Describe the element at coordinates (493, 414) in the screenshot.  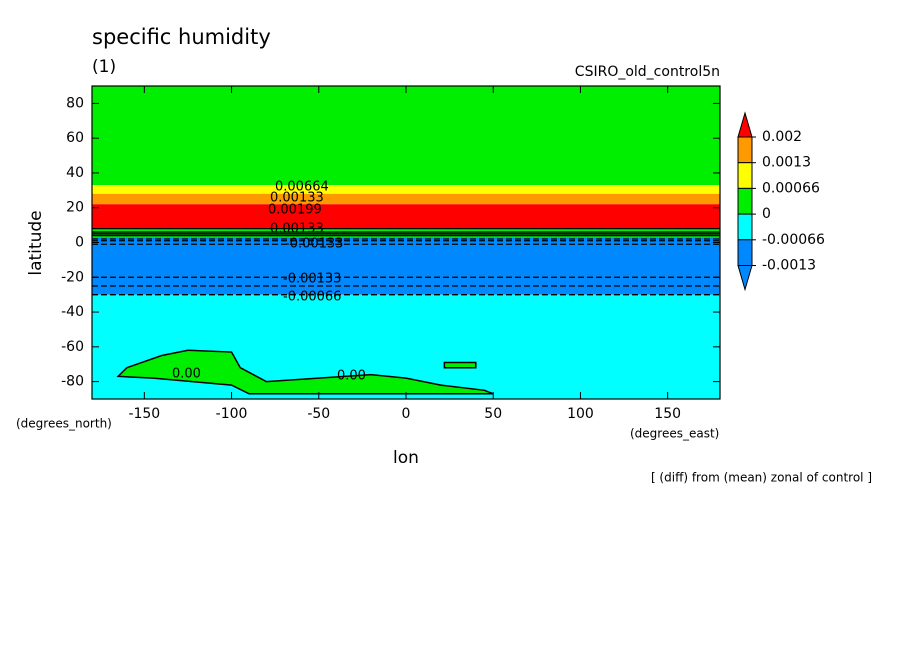
I see `x-tick-label: 50` at that location.